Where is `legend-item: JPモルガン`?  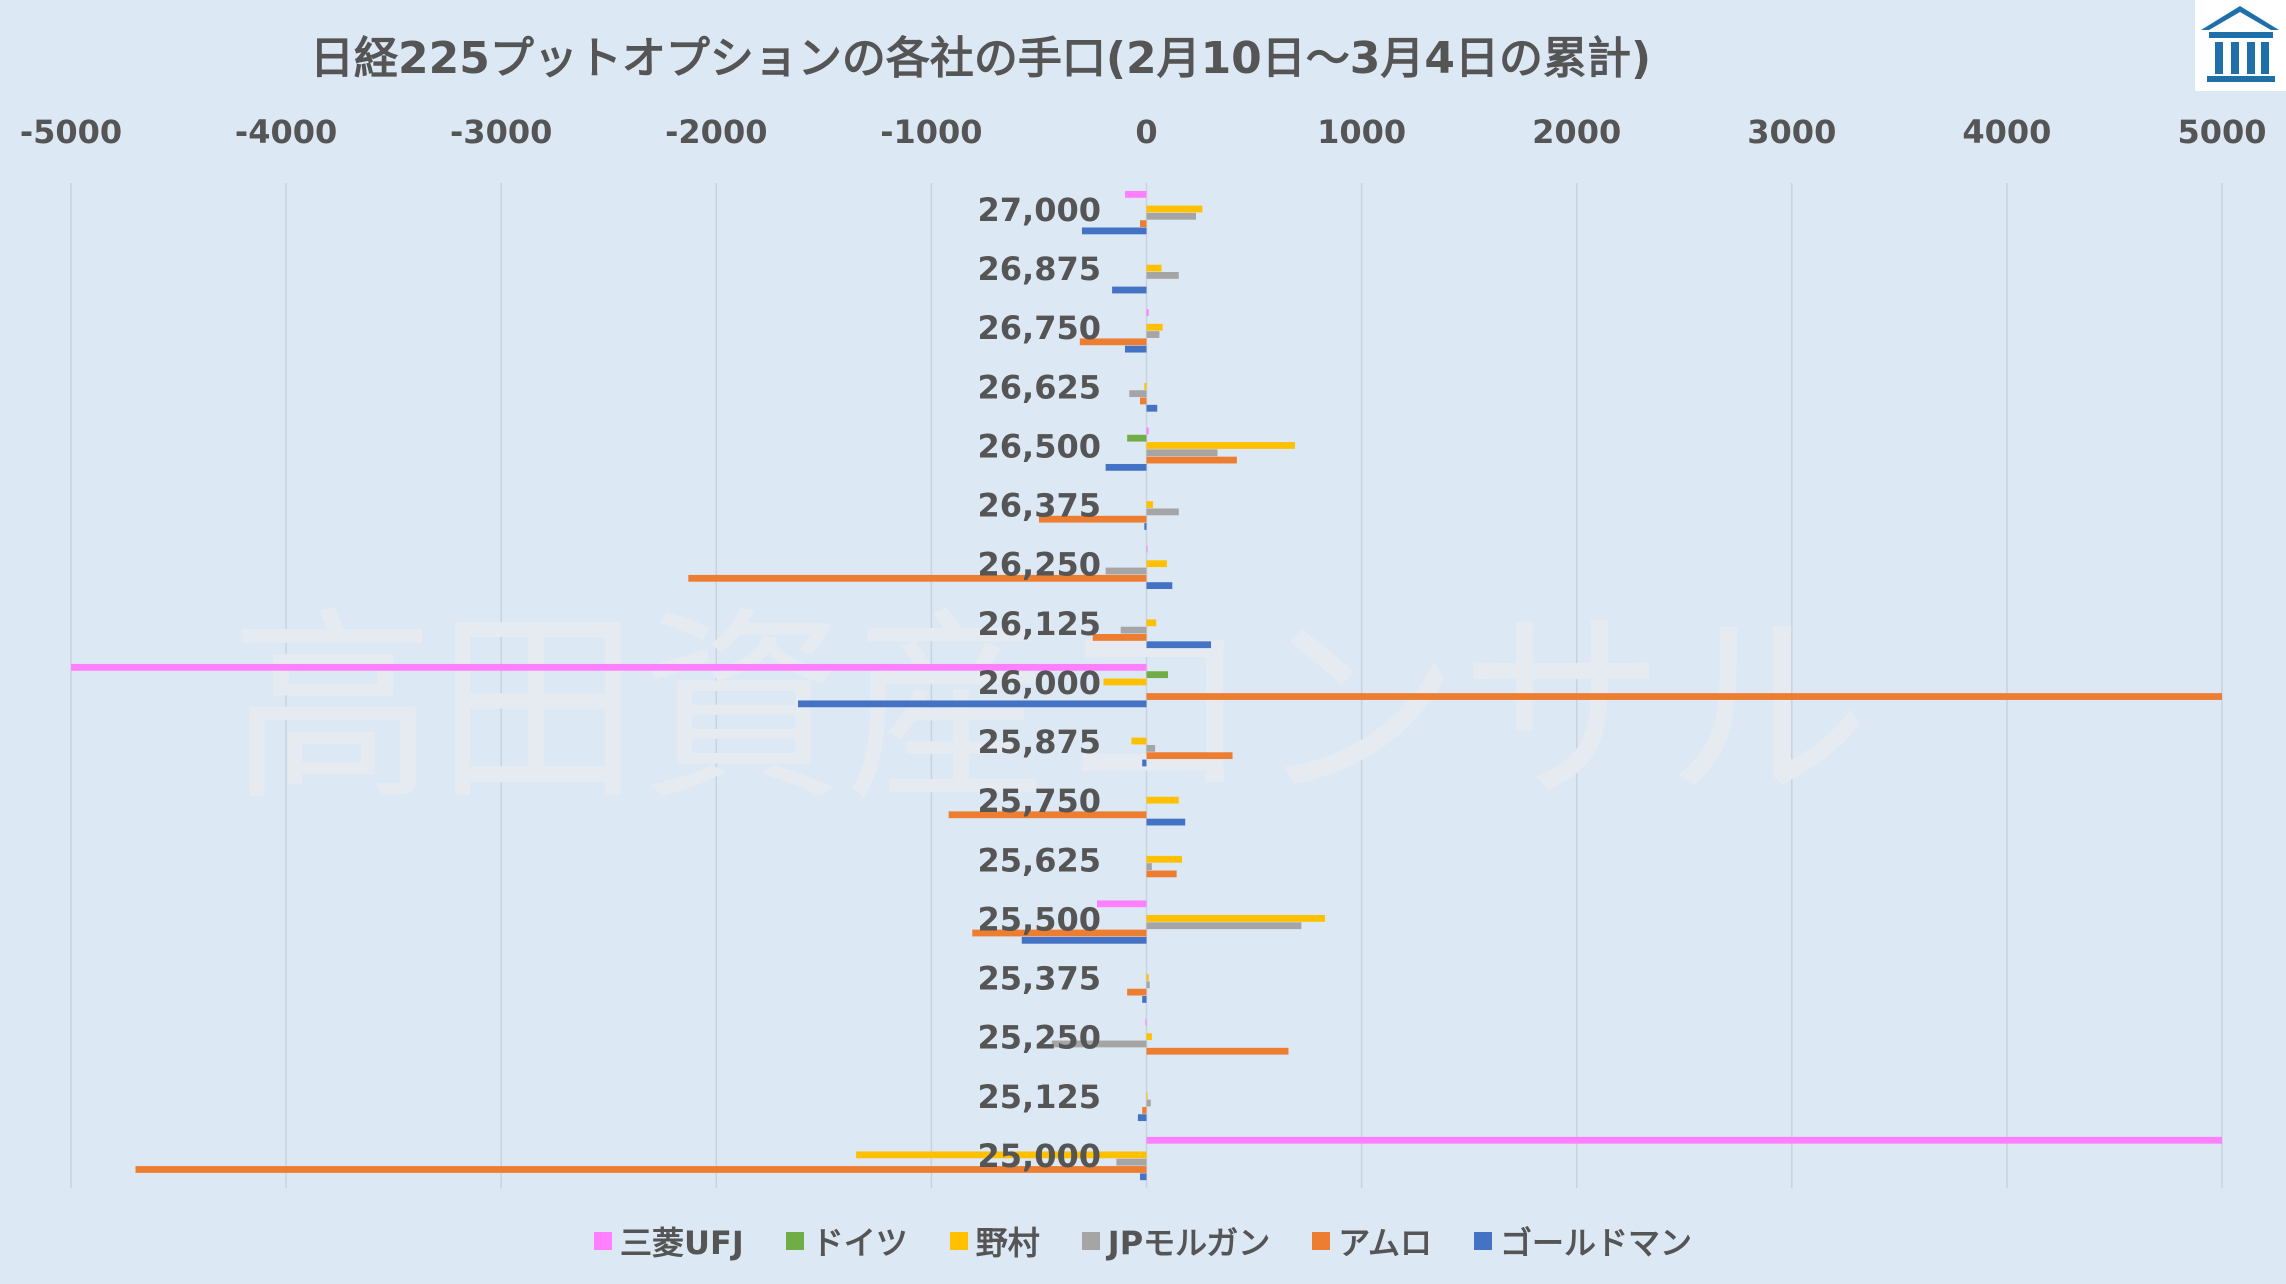
legend-item: JPモルガン is located at coordinates (1176, 1241).